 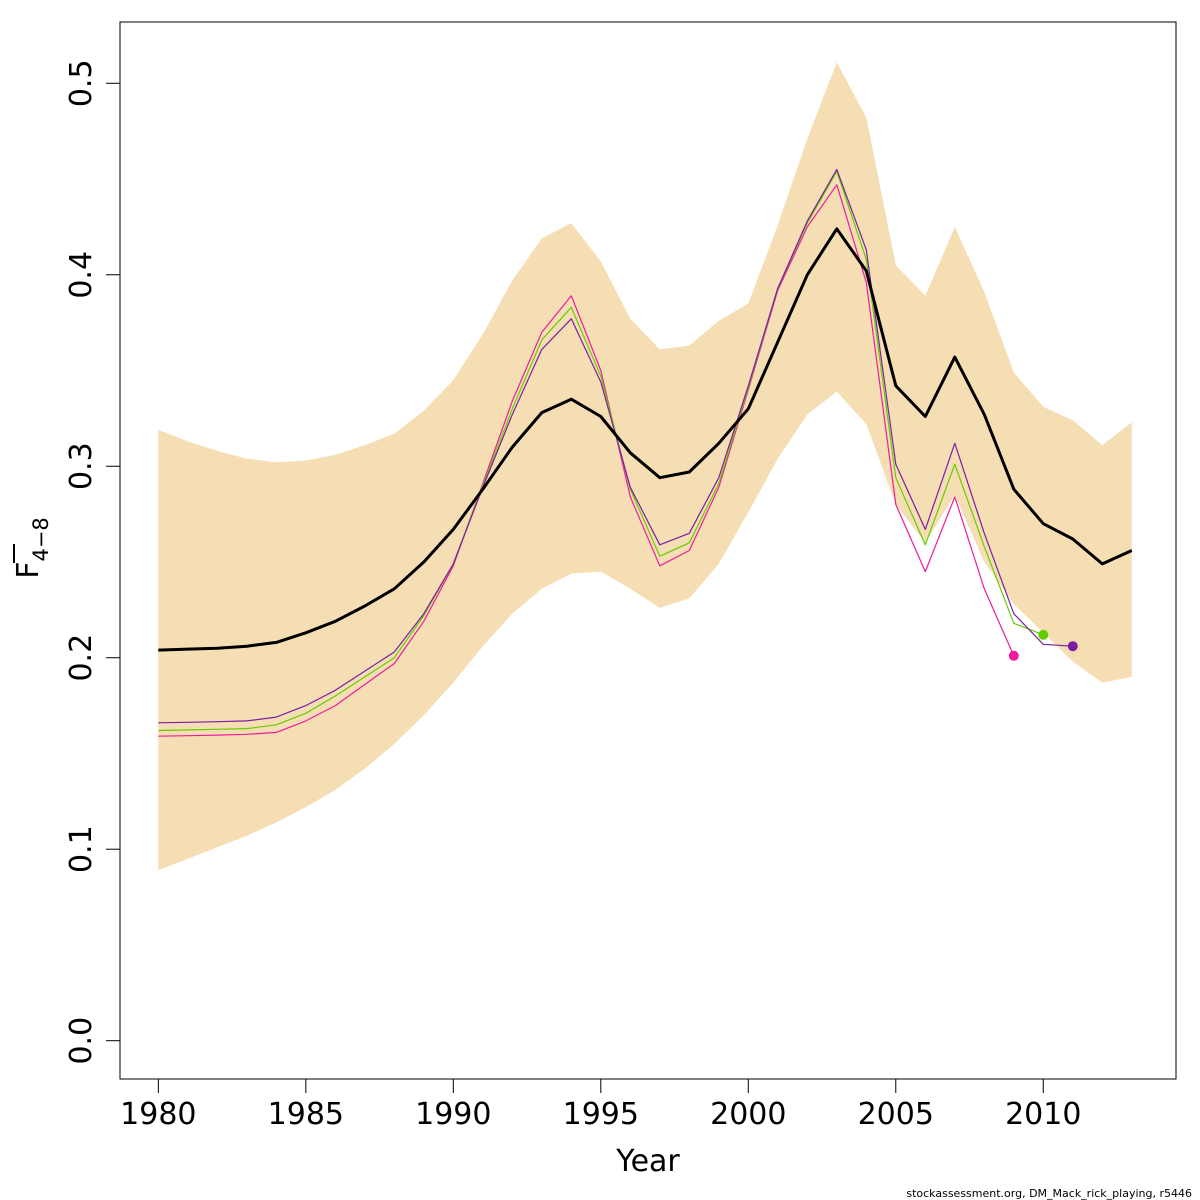 I want to click on x-axis: 1980 1985 1990 1995 2000 2005 2010, so click(x=600, y=1105).